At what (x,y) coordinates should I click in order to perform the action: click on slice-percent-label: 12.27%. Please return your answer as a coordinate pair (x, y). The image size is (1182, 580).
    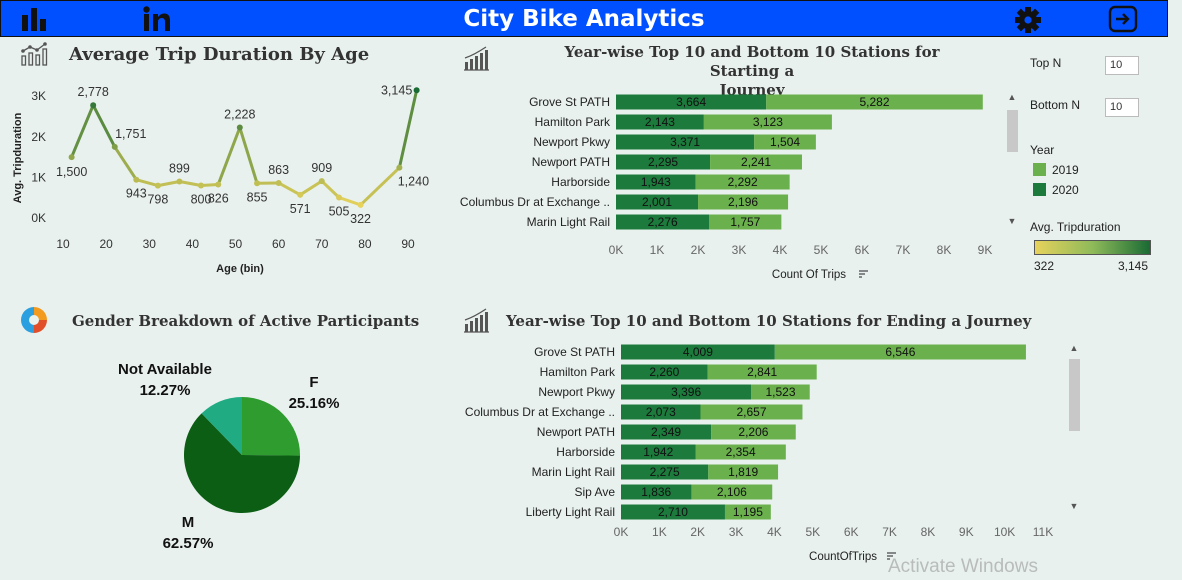
    Looking at the image, I should click on (165, 390).